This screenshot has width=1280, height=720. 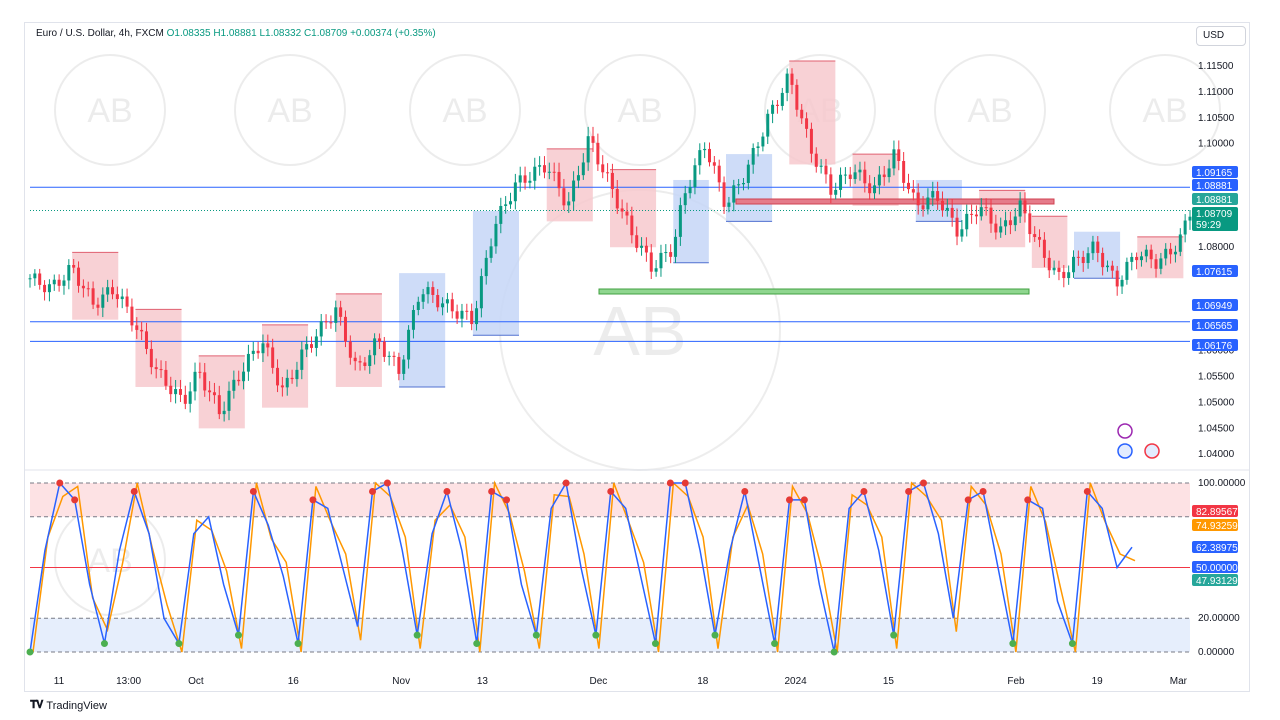 I want to click on price-label: 1.08881, so click(x=1214, y=186).